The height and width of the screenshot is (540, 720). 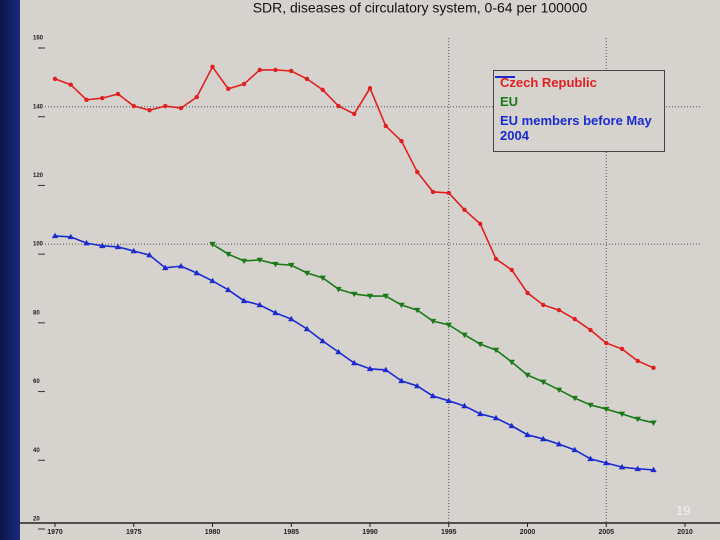 What do you see at coordinates (38, 245) in the screenshot?
I see `y-tick-label: 100` at bounding box center [38, 245].